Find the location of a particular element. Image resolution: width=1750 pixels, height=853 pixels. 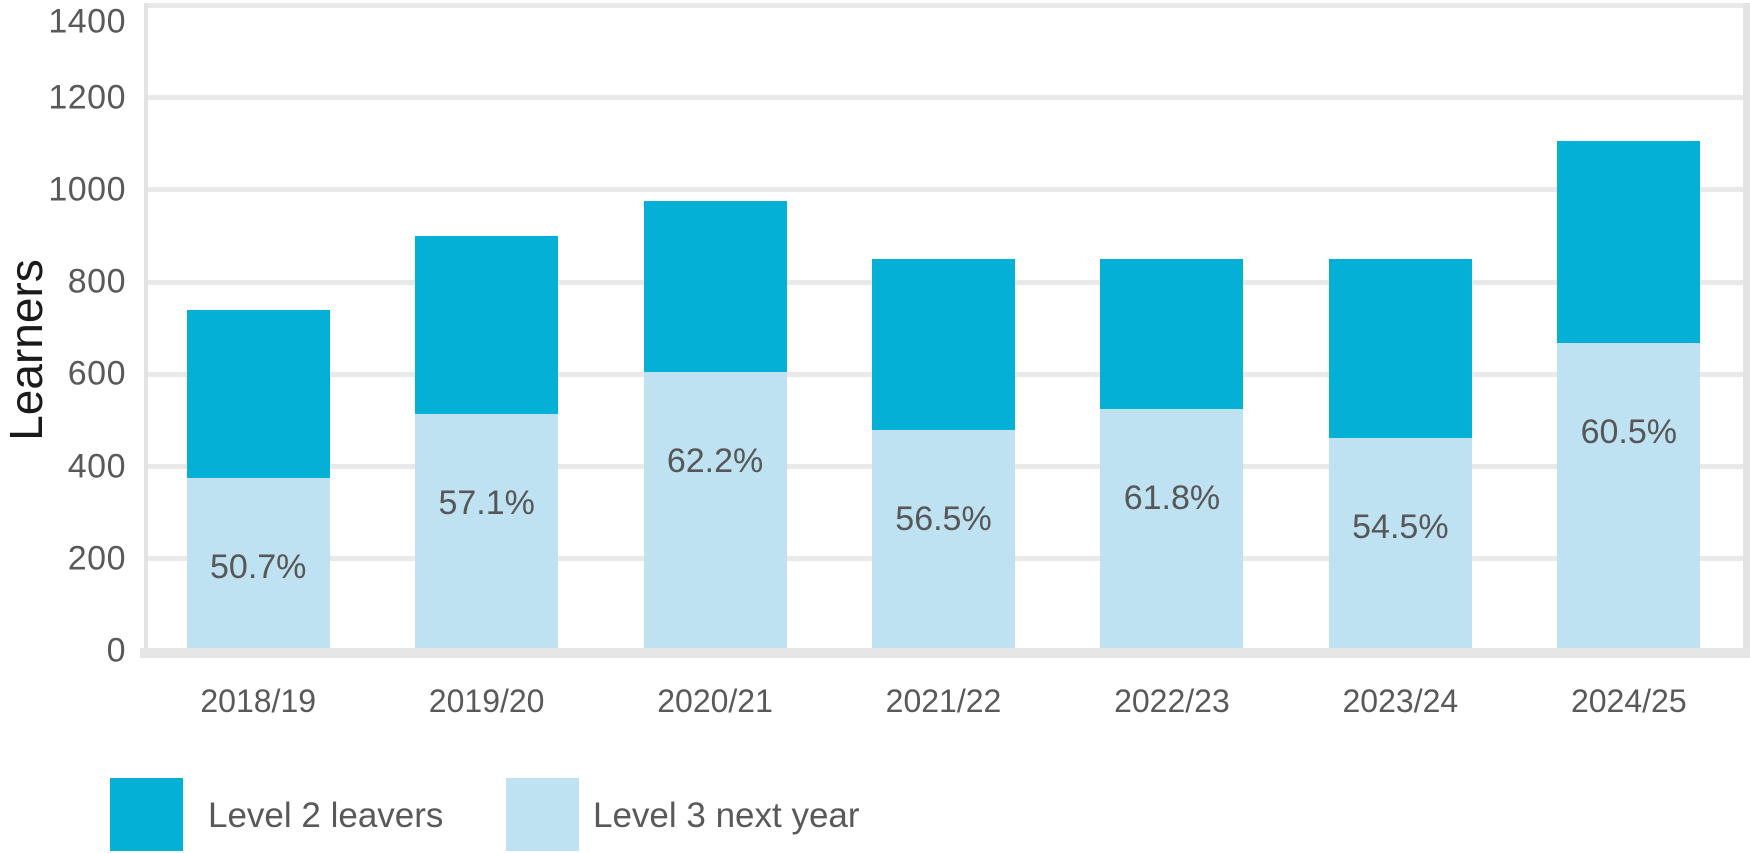

bar-percent-label: 56.5% is located at coordinates (943, 518).